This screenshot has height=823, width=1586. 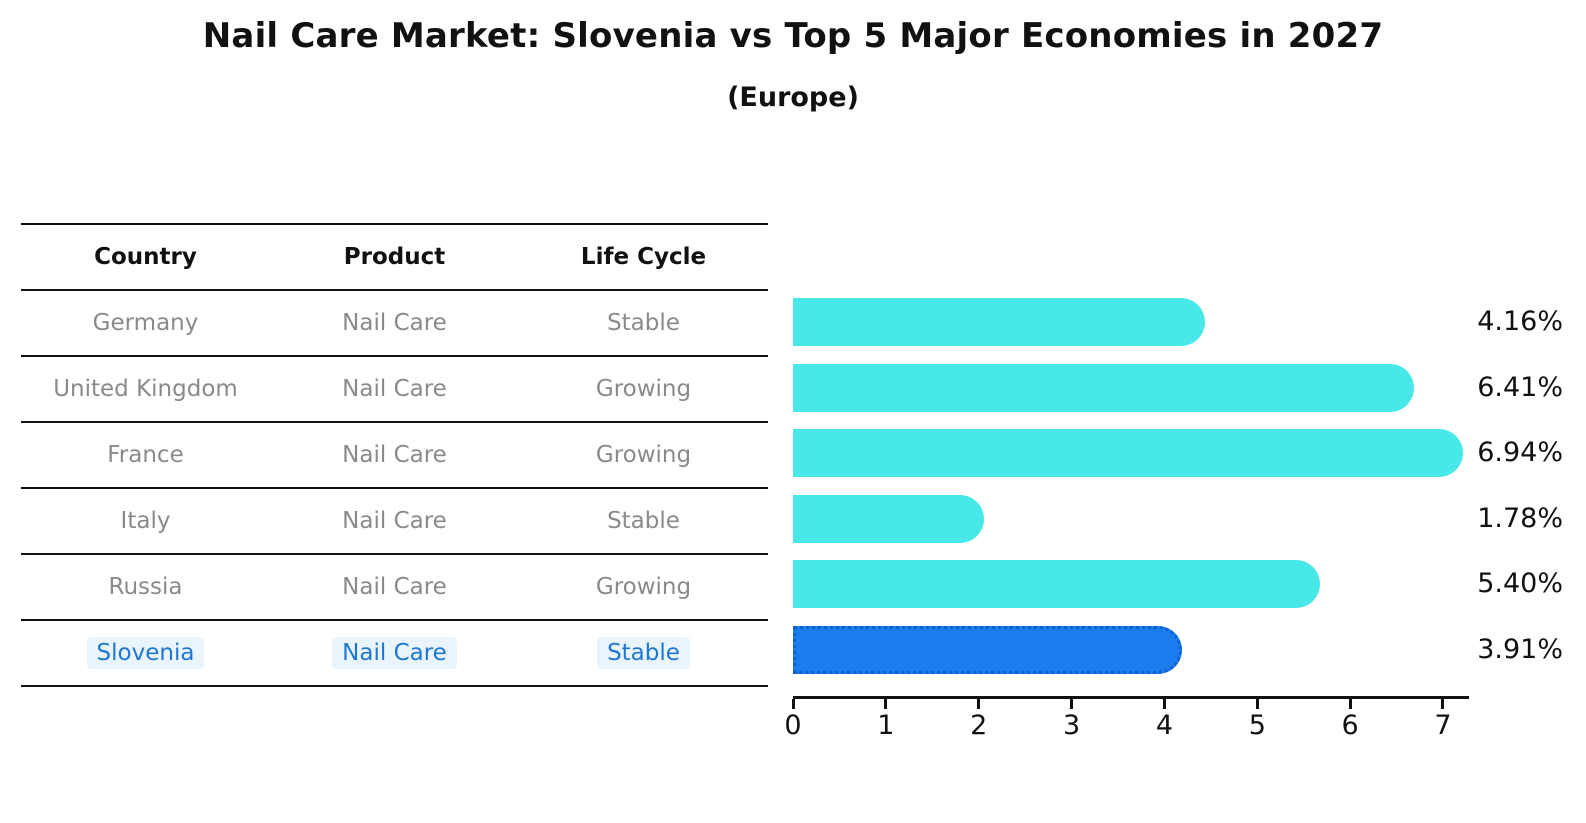 I want to click on bar-slovenia, so click(x=987, y=649).